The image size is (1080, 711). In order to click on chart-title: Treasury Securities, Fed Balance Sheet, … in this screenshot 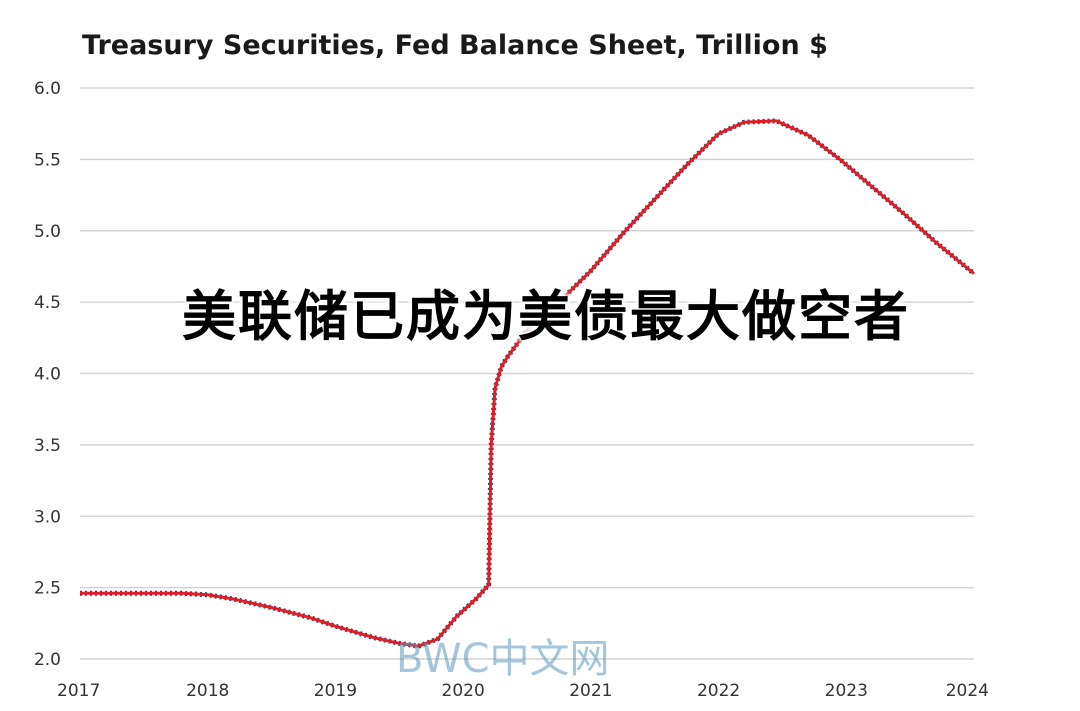, I will do `click(455, 45)`.